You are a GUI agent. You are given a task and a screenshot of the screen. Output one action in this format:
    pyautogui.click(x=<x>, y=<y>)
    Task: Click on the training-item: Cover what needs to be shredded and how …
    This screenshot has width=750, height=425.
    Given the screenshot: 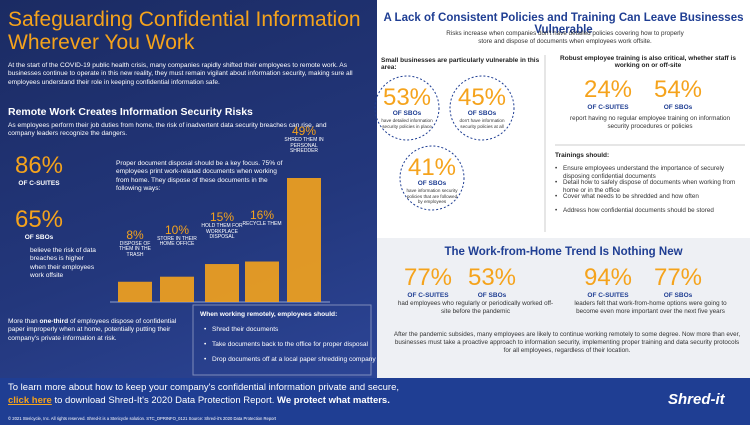 What is the action you would take?
    pyautogui.click(x=651, y=197)
    